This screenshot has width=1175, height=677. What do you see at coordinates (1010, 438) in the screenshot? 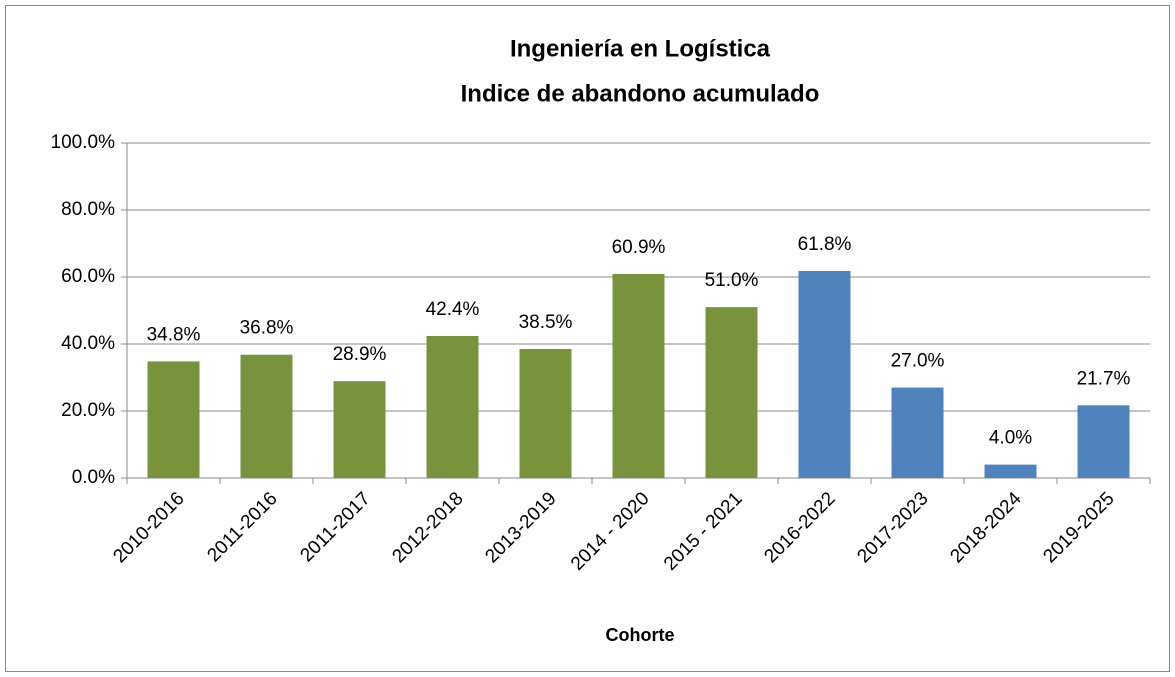
I see `data-label: 4.0%` at bounding box center [1010, 438].